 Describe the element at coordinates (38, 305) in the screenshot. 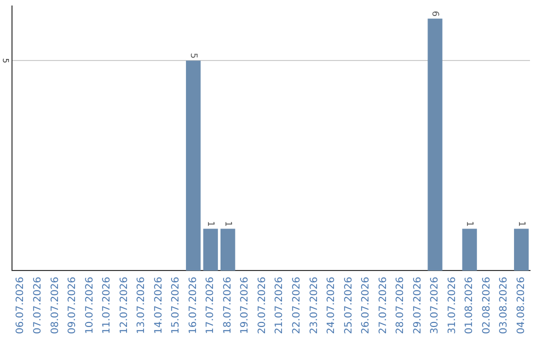

I see `x-tick-label: 07.07.2026` at that location.